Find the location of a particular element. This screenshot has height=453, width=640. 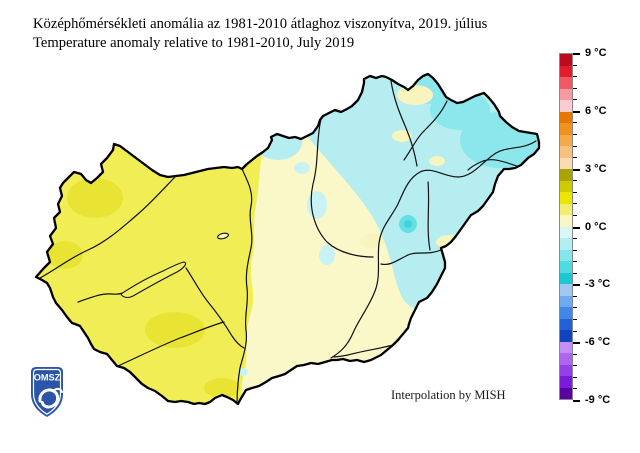

colorbar-label: 0 °C is located at coordinates (596, 226).